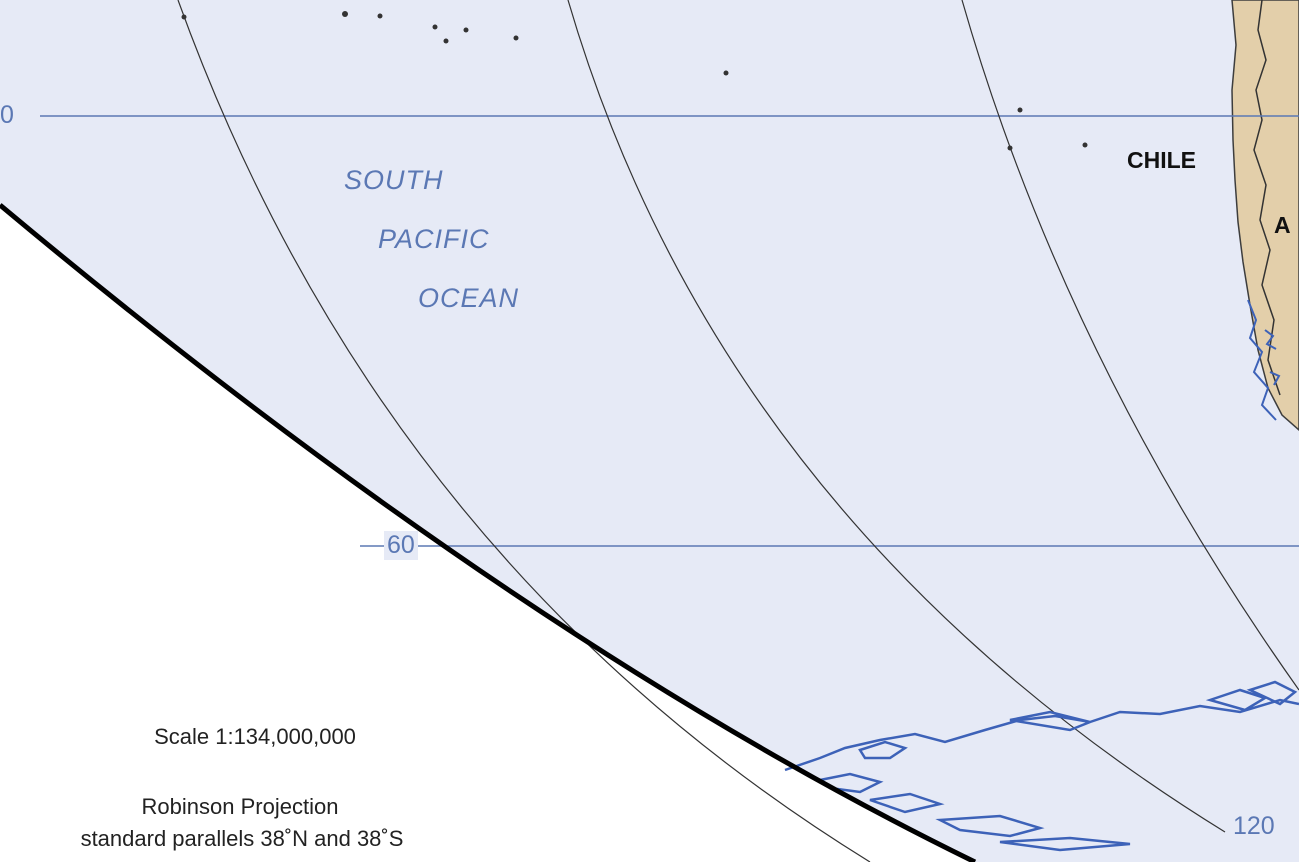  Describe the element at coordinates (1041, 766) in the screenshot. I see `antarctica-coast` at that location.